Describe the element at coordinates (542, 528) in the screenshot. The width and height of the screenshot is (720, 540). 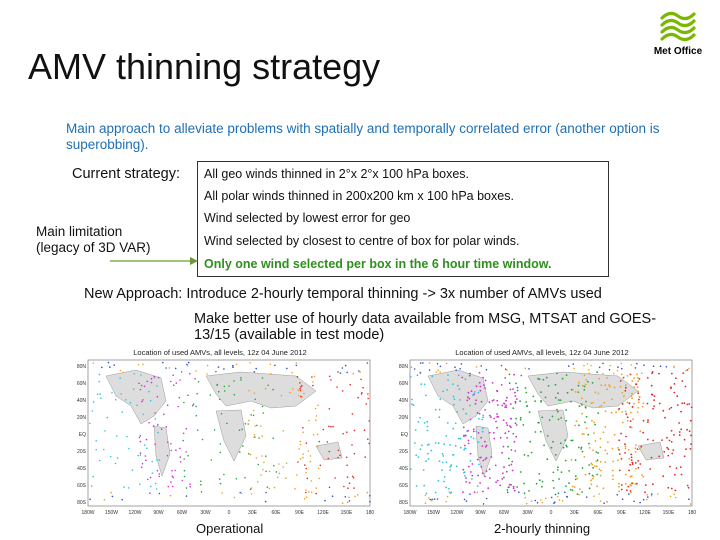
I see `map-caption: 2-hourly thinning` at that location.